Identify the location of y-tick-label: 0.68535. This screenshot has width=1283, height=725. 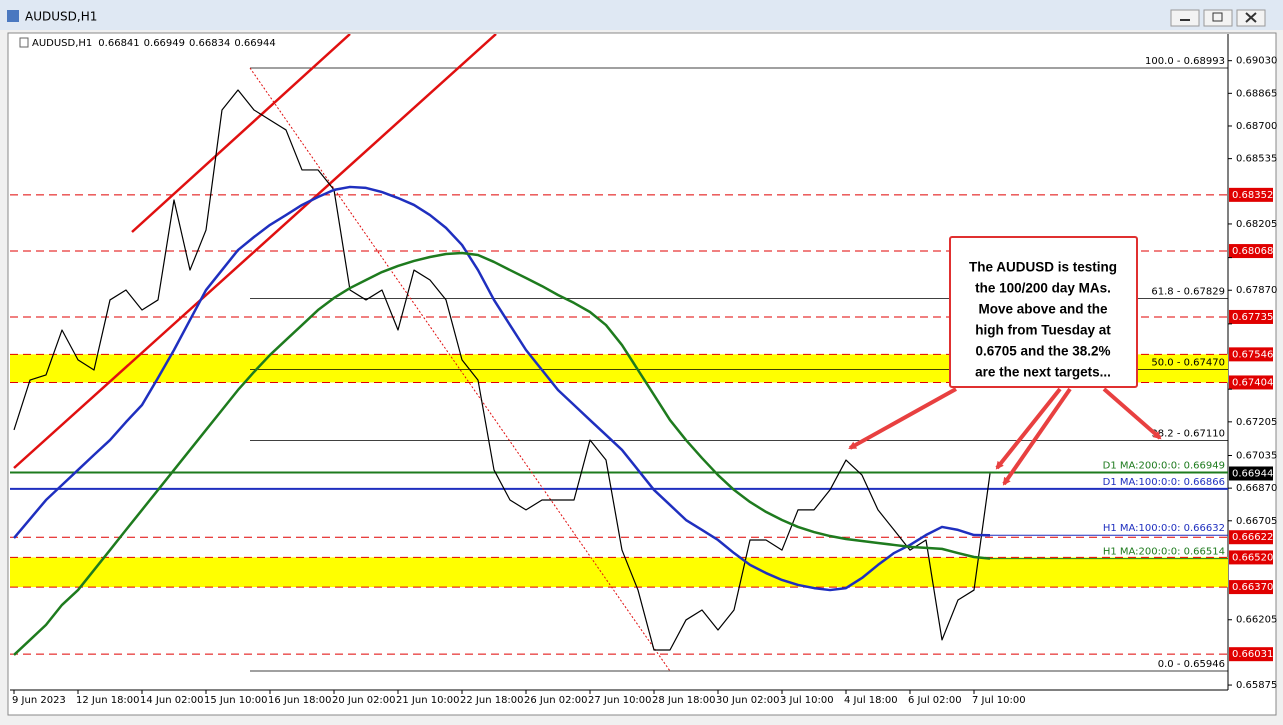
(1256, 159).